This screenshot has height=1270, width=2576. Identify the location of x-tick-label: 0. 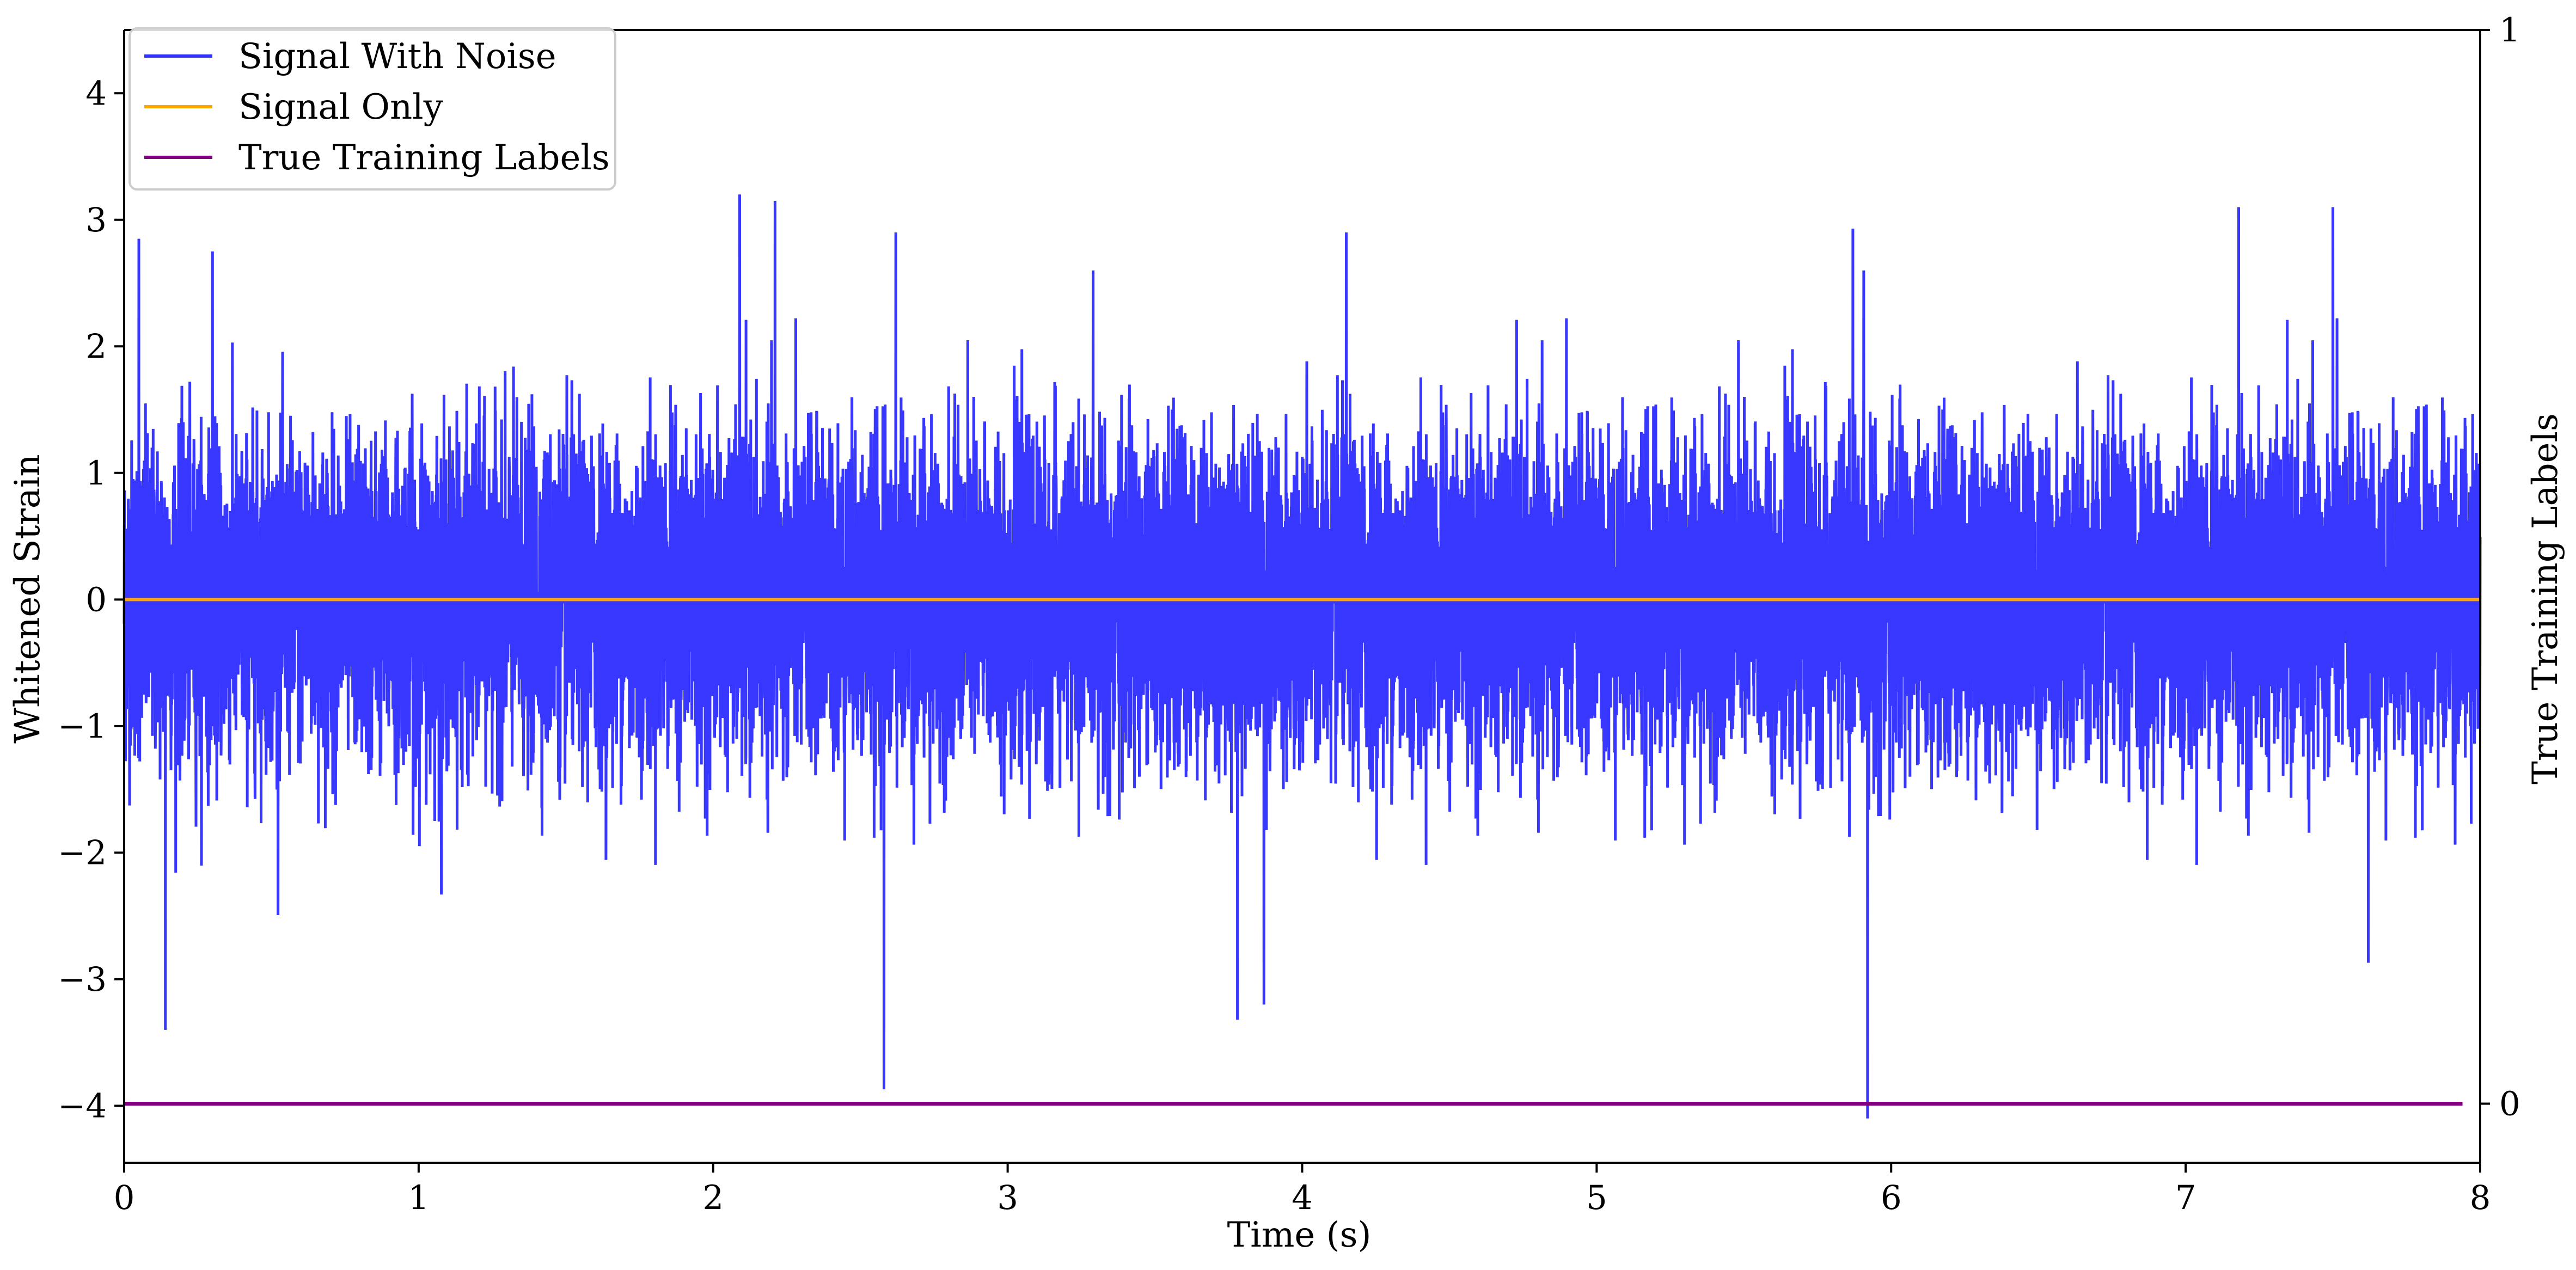
(124, 1198).